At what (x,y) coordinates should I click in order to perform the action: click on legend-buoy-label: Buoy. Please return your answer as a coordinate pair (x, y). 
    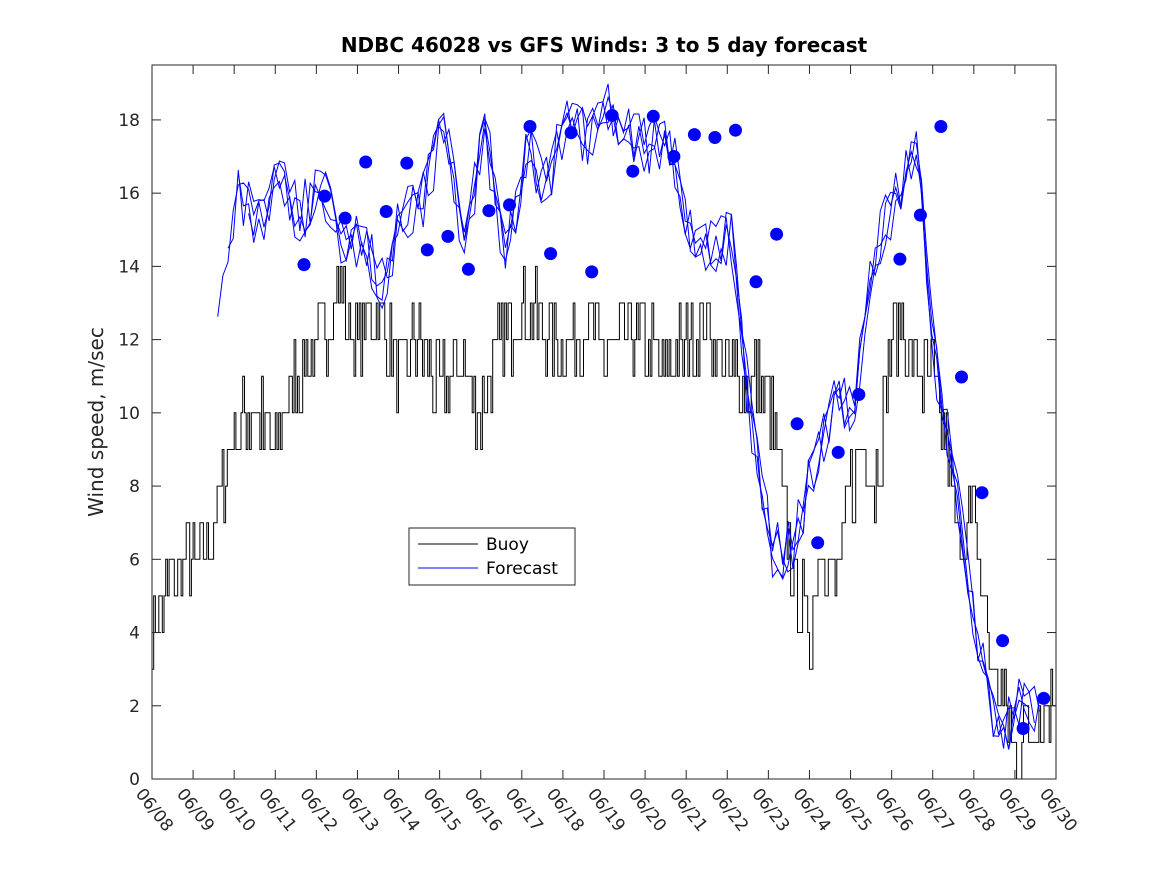
    Looking at the image, I should click on (507, 545).